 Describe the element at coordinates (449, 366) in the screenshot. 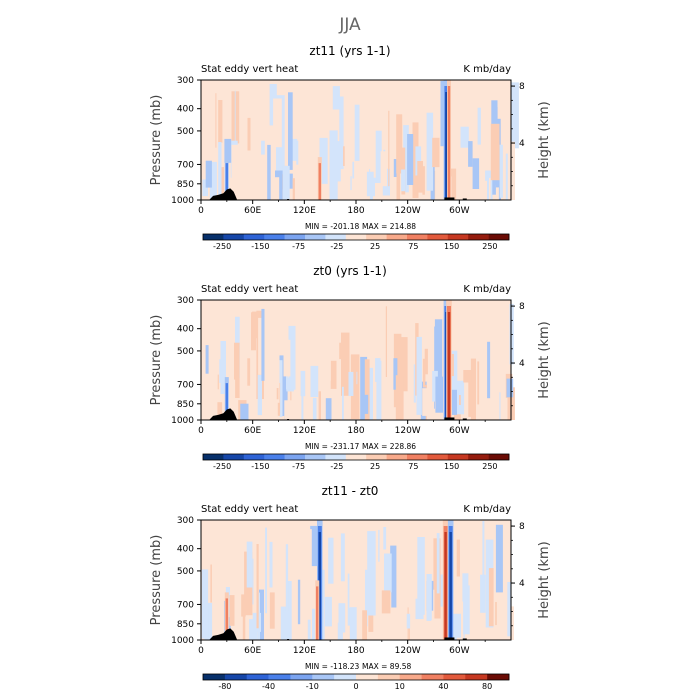

I see `feature-andes-positive` at that location.